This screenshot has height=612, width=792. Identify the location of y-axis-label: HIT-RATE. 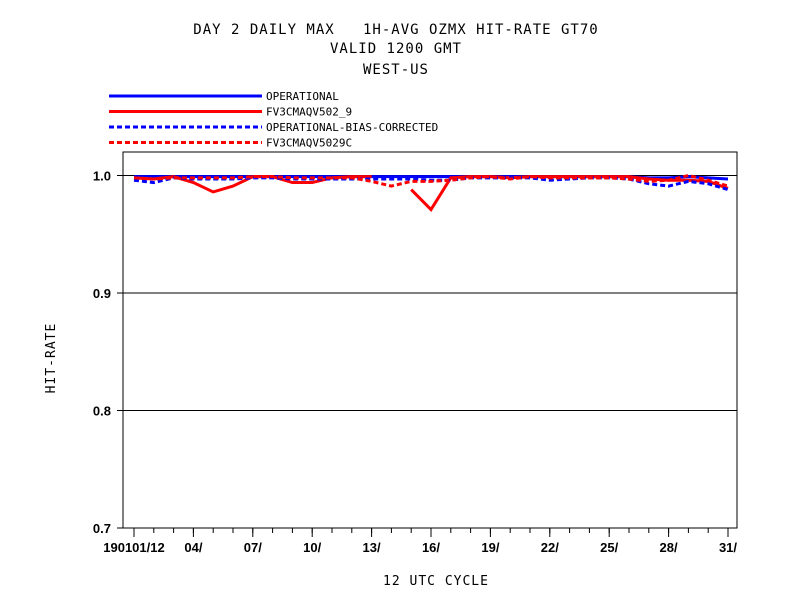
(51, 358).